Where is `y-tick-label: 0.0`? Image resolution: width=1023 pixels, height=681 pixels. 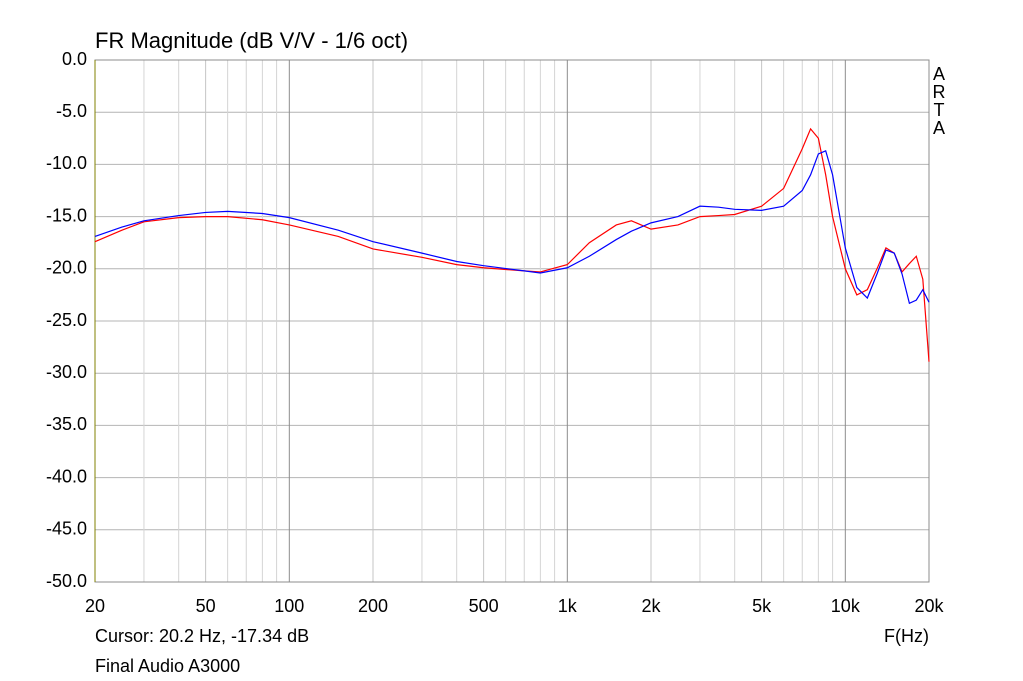 y-tick-label: 0.0 is located at coordinates (74, 59).